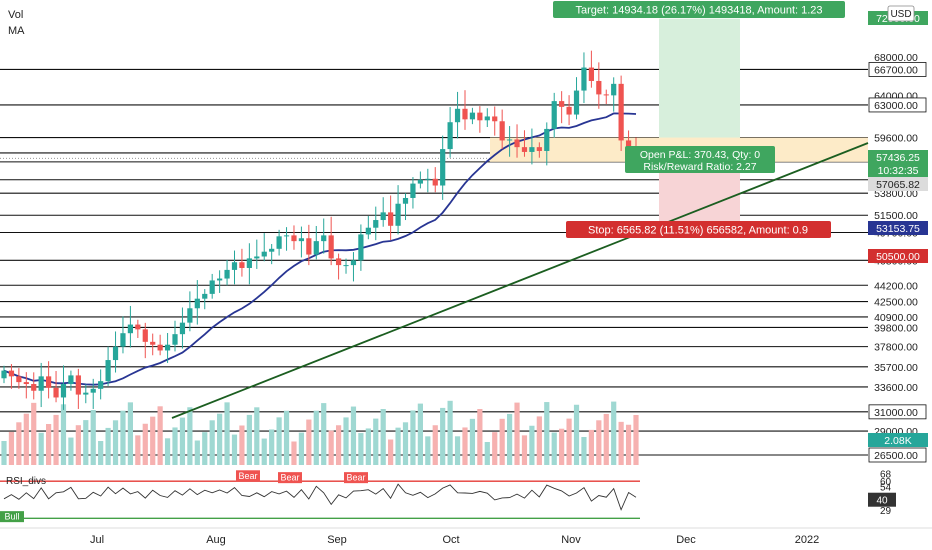  Describe the element at coordinates (896, 58) in the screenshot. I see `price-axis-label: 68000.00` at that location.